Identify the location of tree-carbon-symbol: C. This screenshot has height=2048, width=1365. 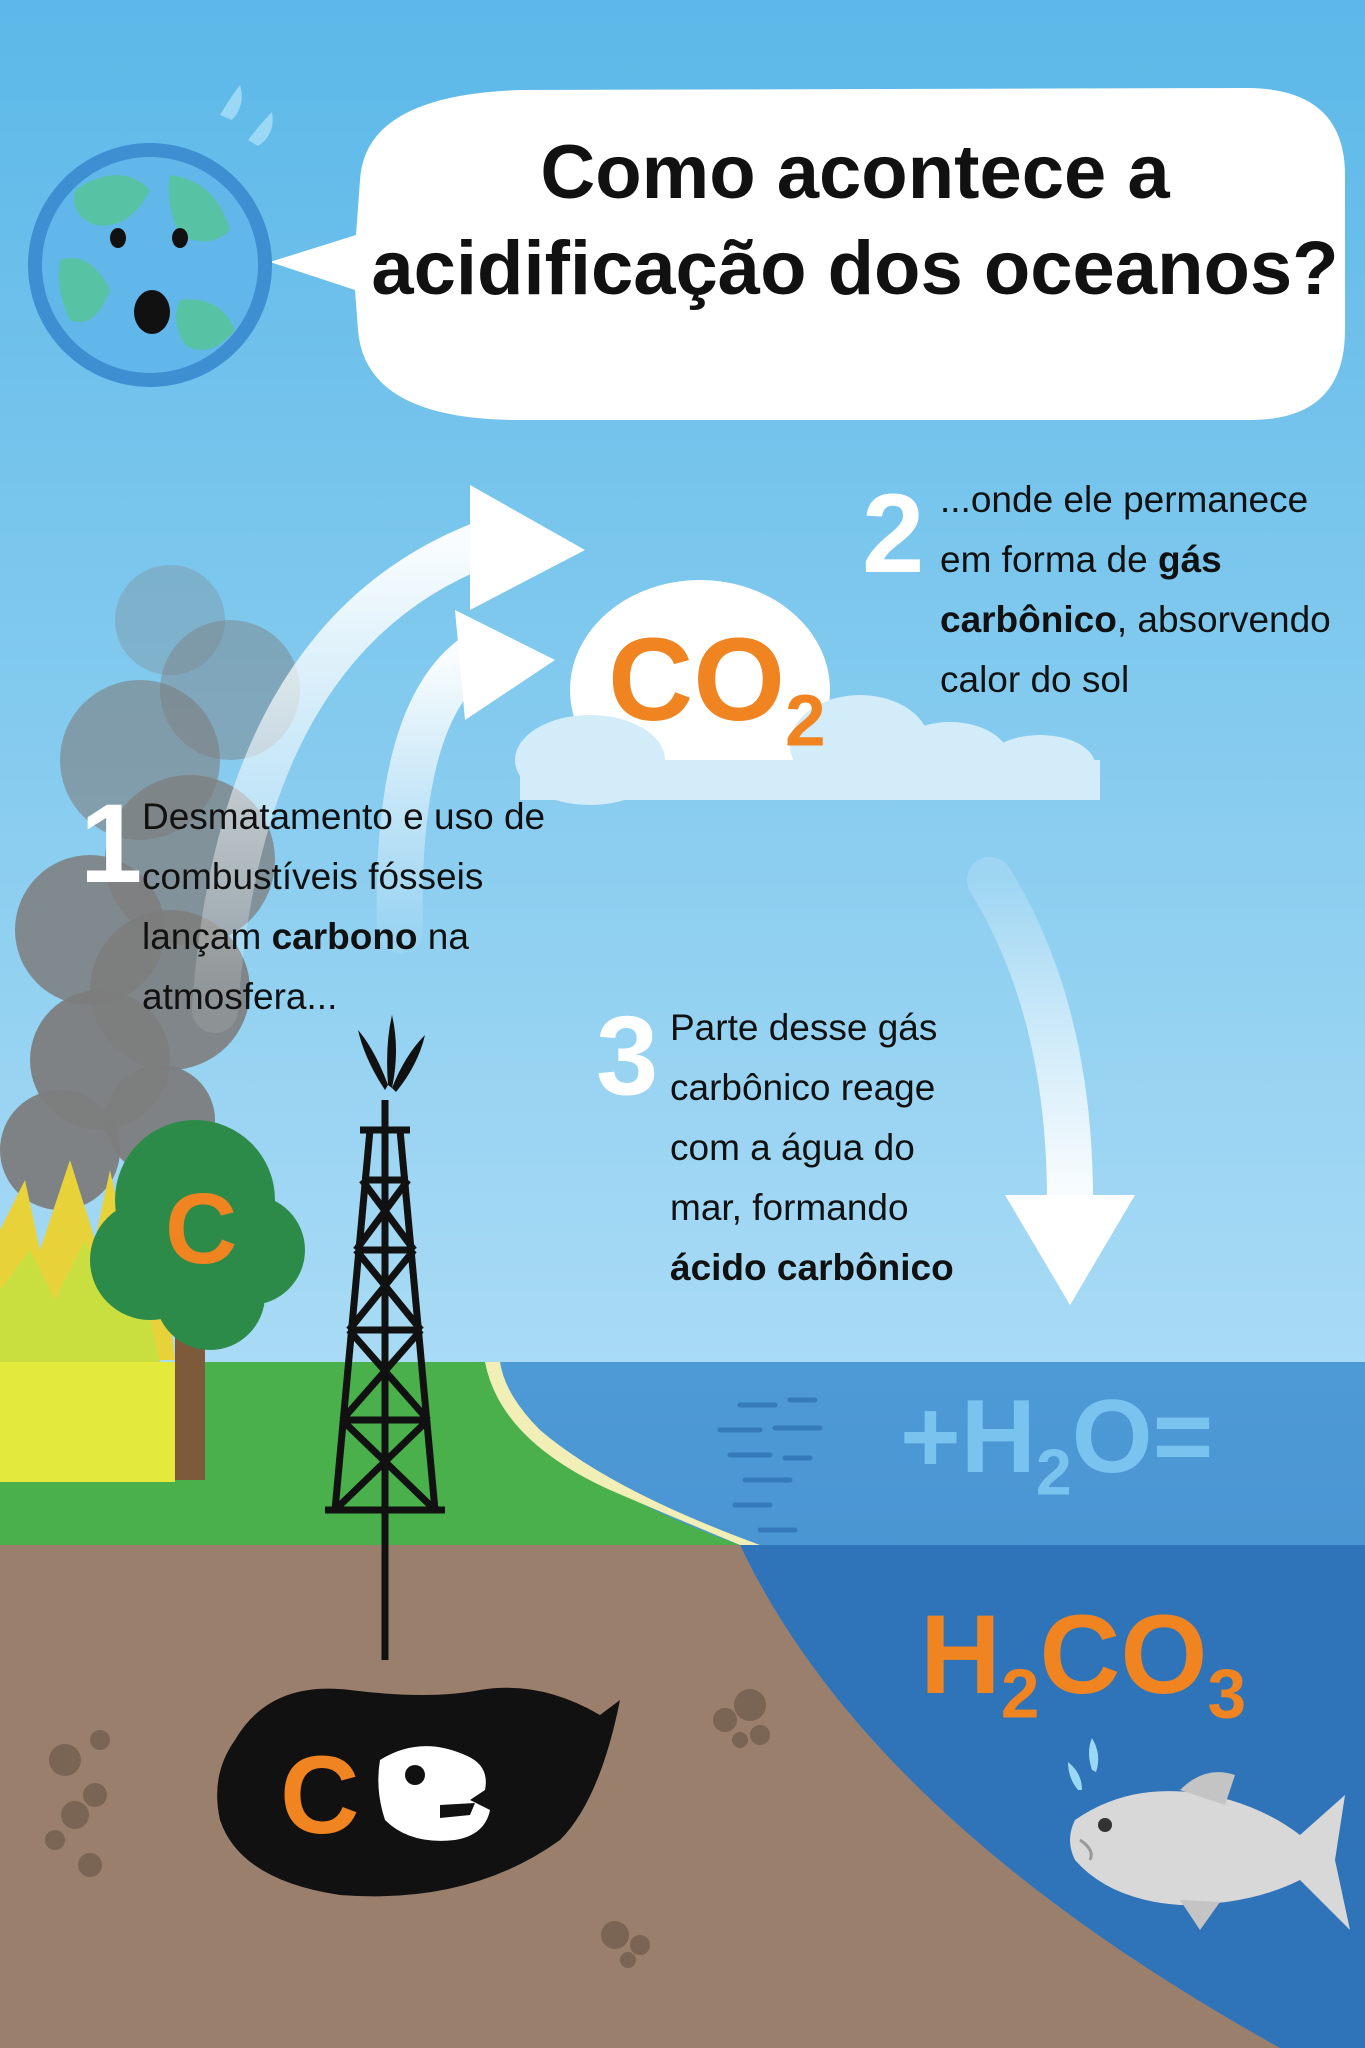
(201, 1229).